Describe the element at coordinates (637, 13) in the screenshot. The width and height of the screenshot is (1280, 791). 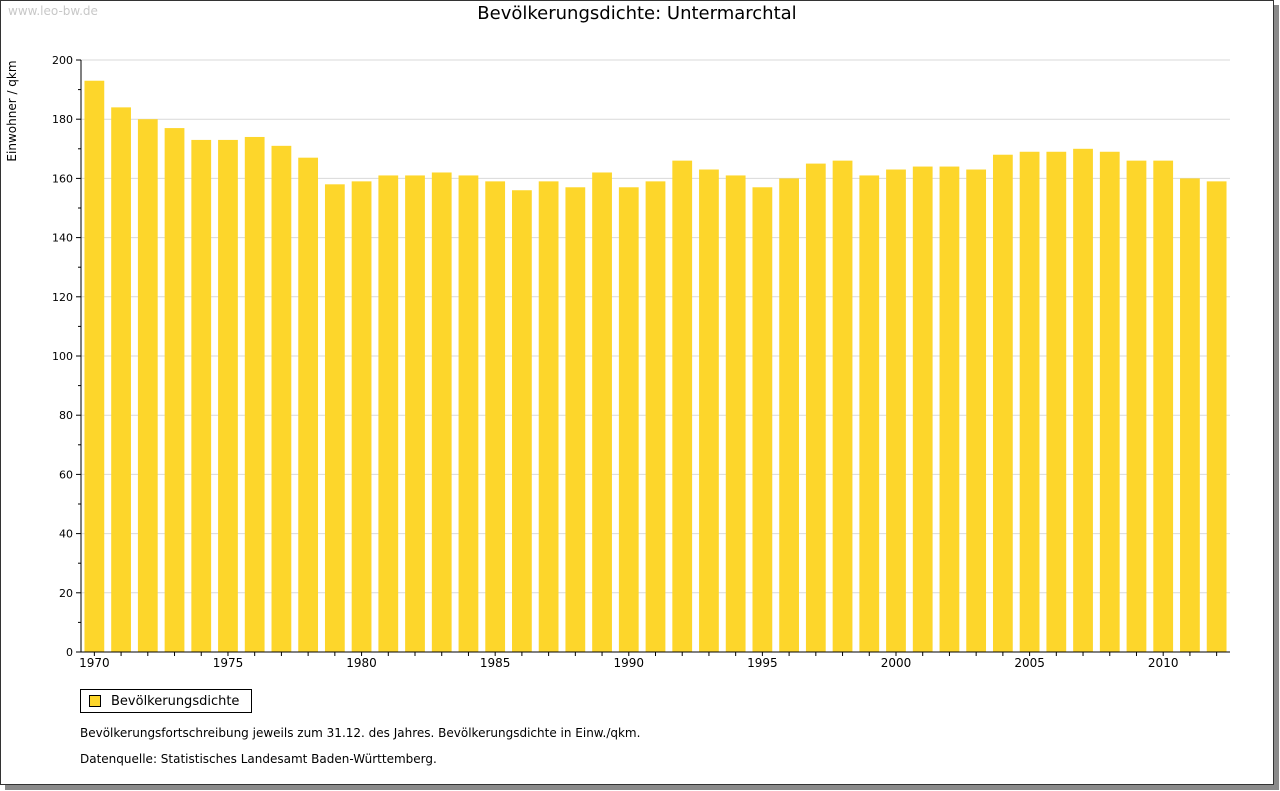
I see `chart-title: Bevölkerungsdichte: Untermarchtal` at that location.